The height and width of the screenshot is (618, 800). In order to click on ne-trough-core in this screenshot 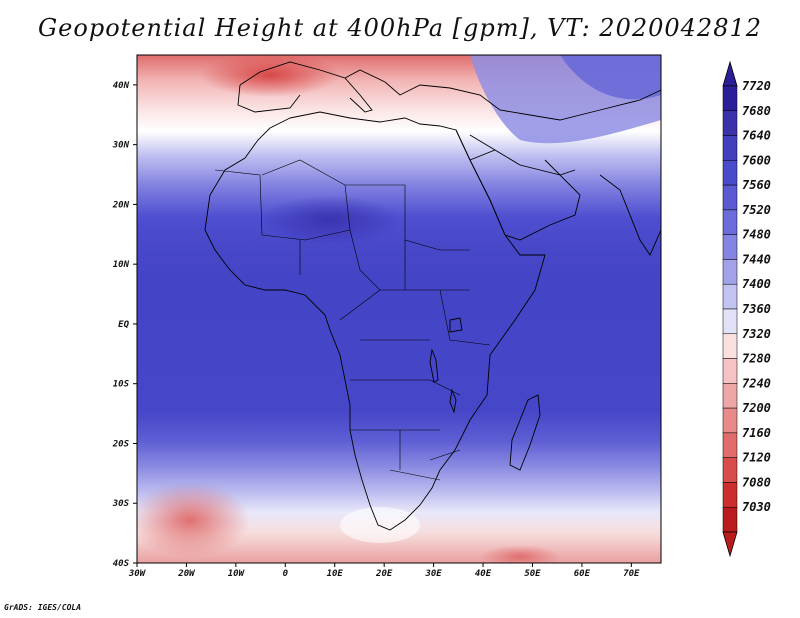, I will do `click(610, 77)`.